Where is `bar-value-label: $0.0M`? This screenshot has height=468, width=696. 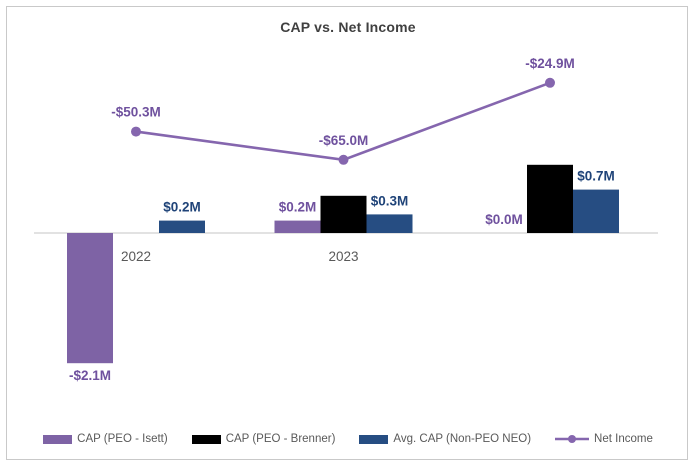 bar-value-label: $0.0M is located at coordinates (504, 219).